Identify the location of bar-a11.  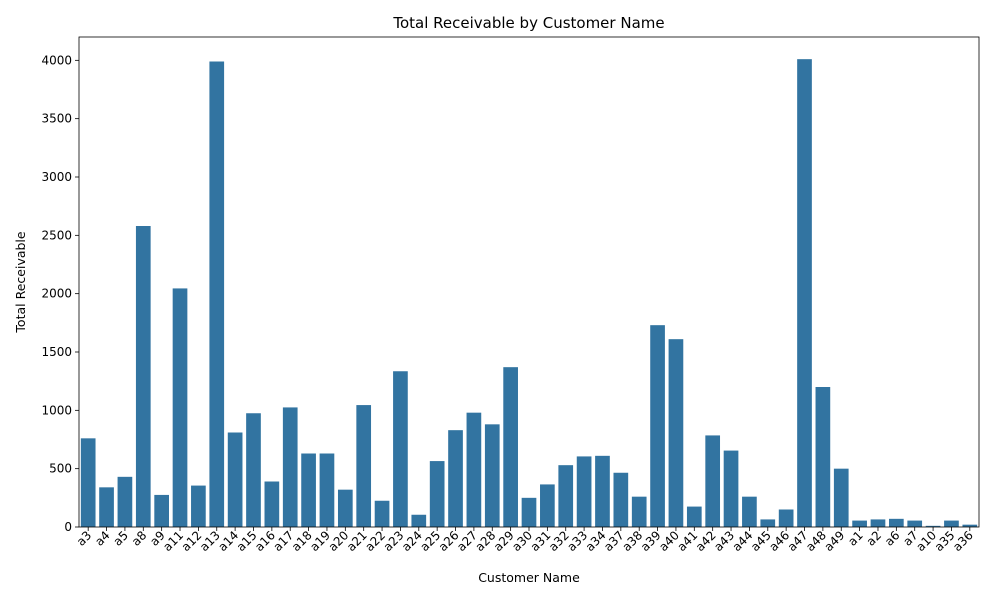
(180, 407).